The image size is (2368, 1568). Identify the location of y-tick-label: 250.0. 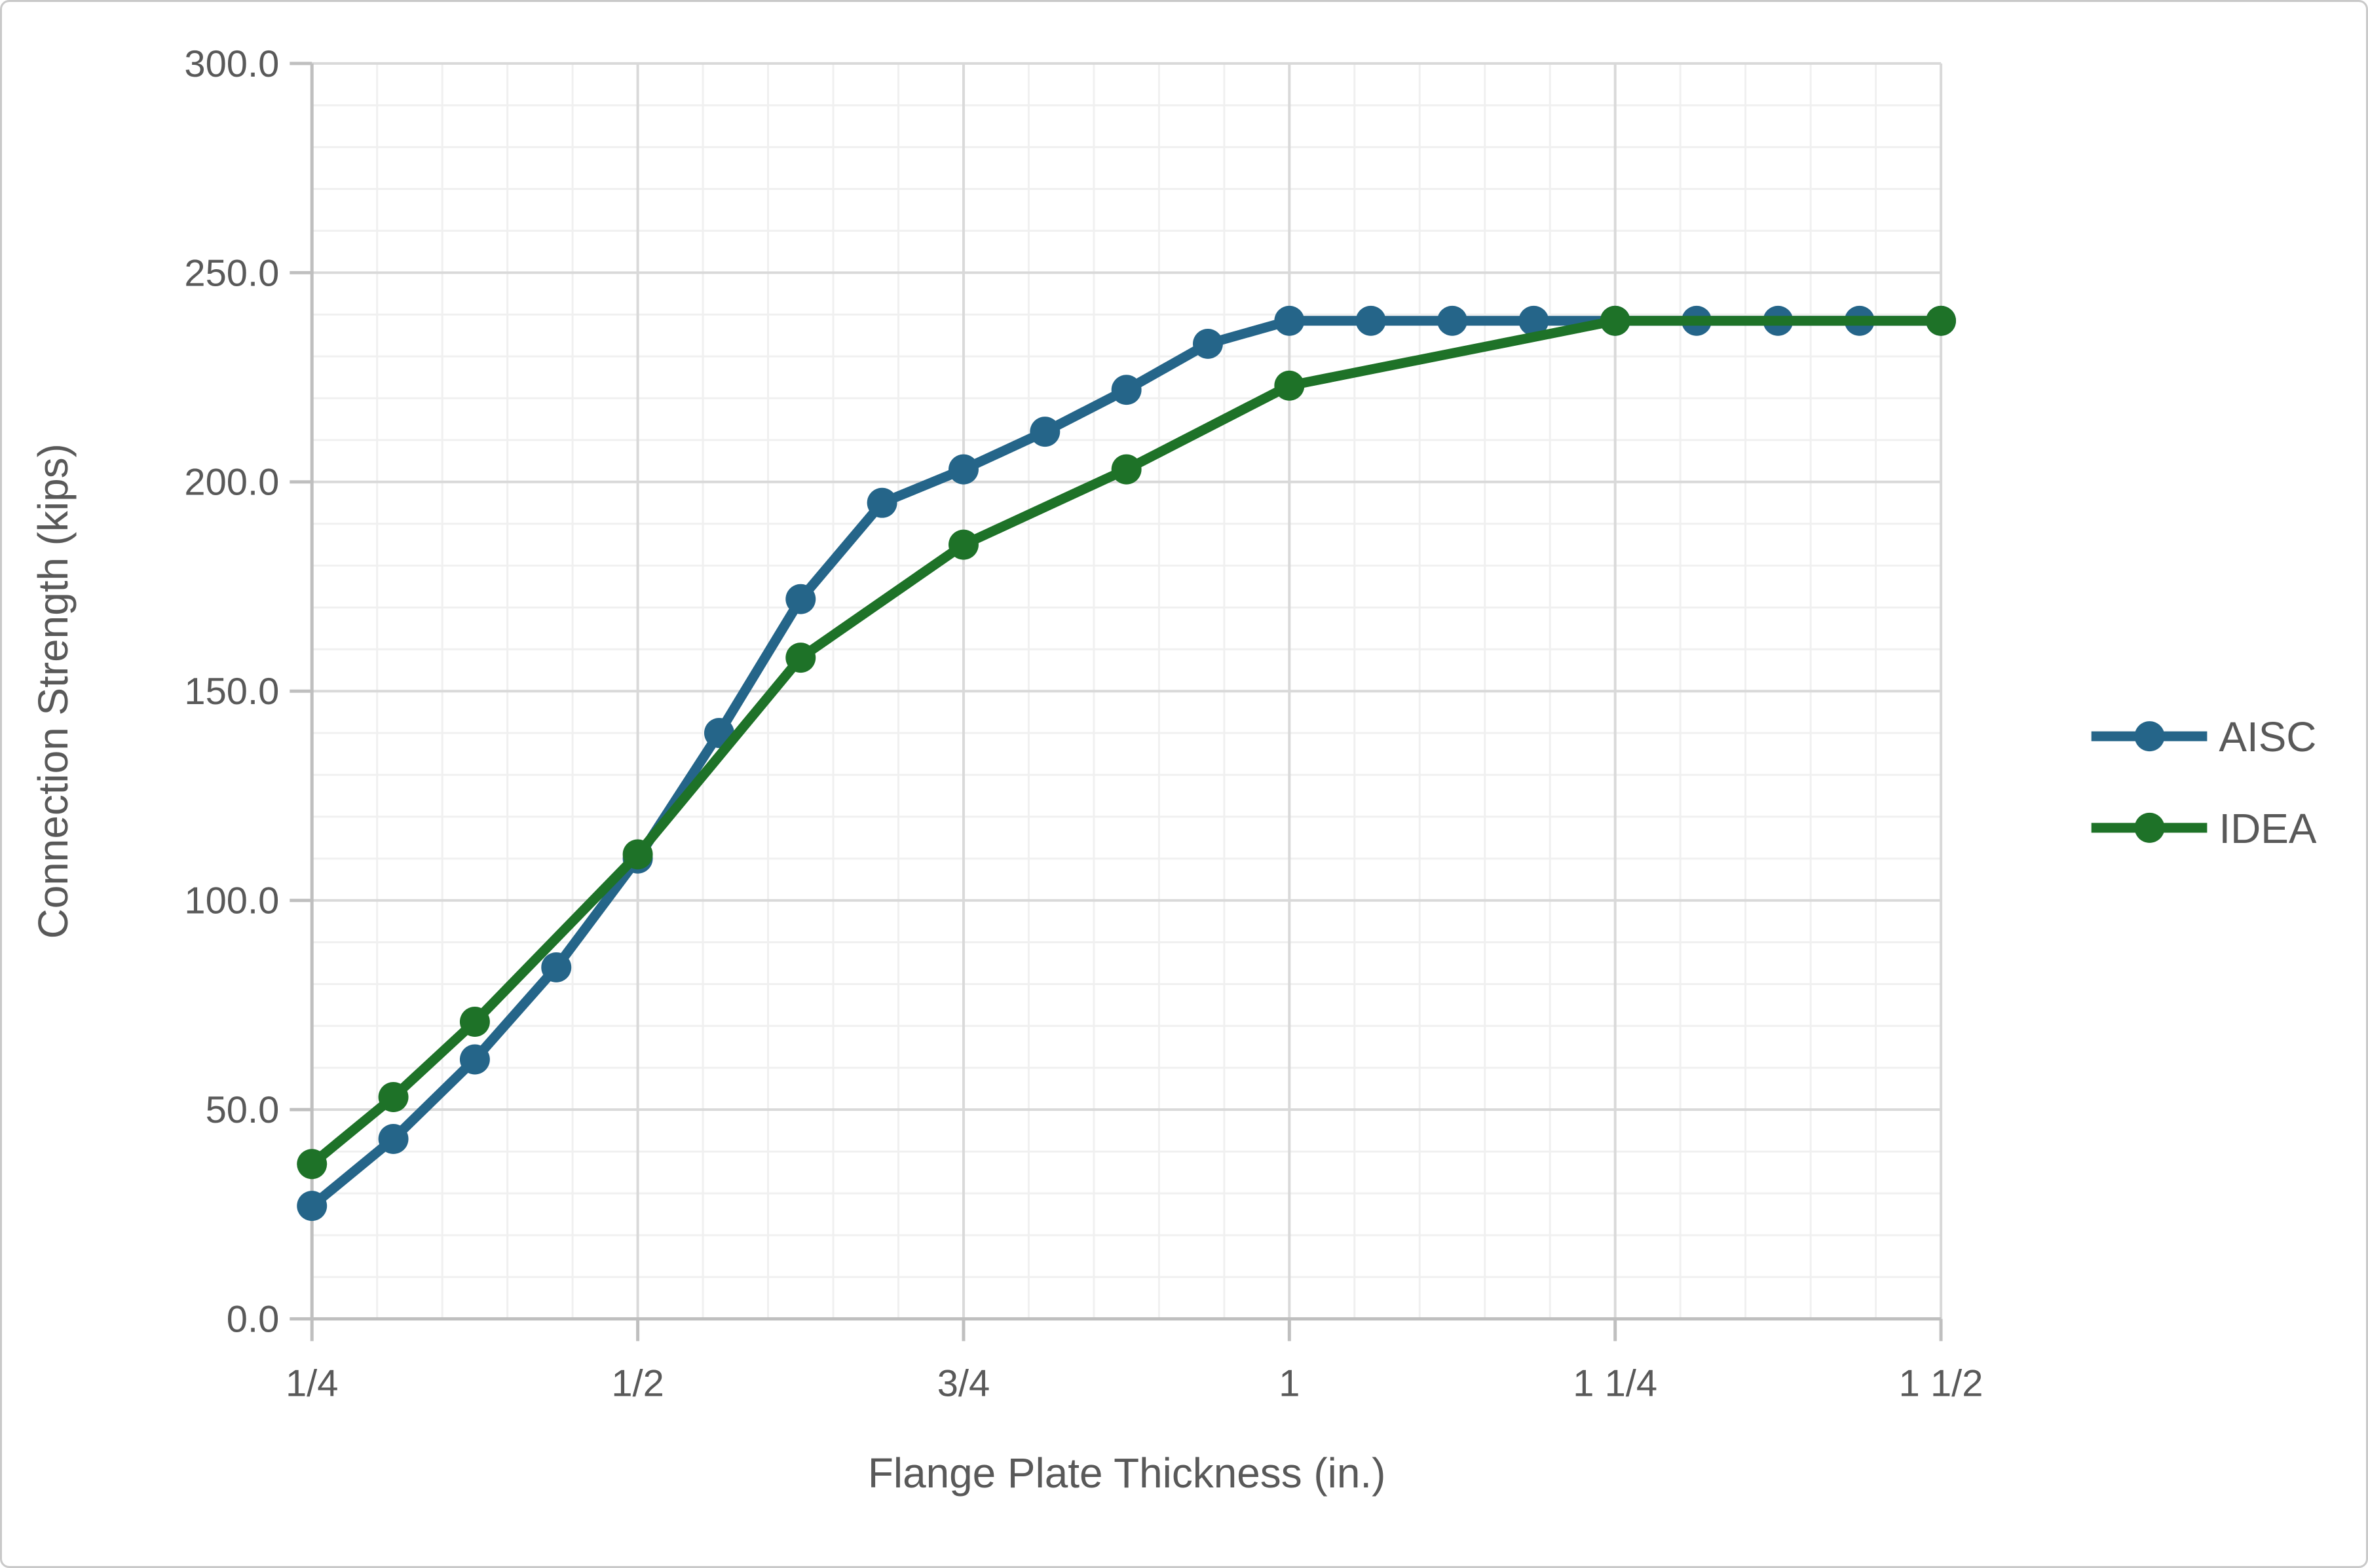
(231, 273).